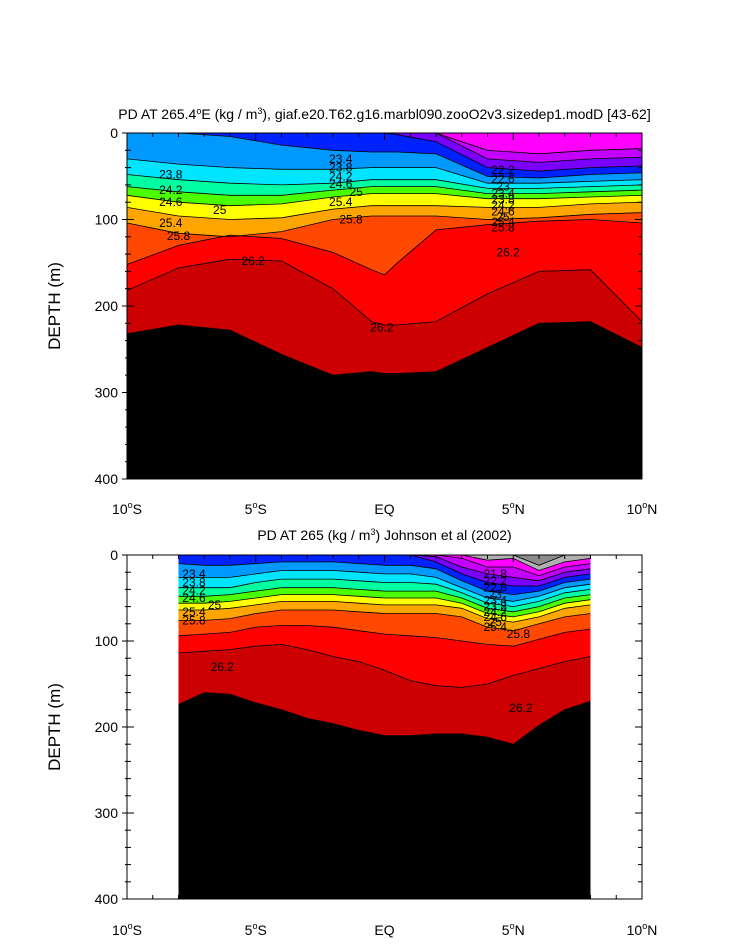  What do you see at coordinates (54, 727) in the screenshot?
I see `y-axis-label: DEPTH (m)` at bounding box center [54, 727].